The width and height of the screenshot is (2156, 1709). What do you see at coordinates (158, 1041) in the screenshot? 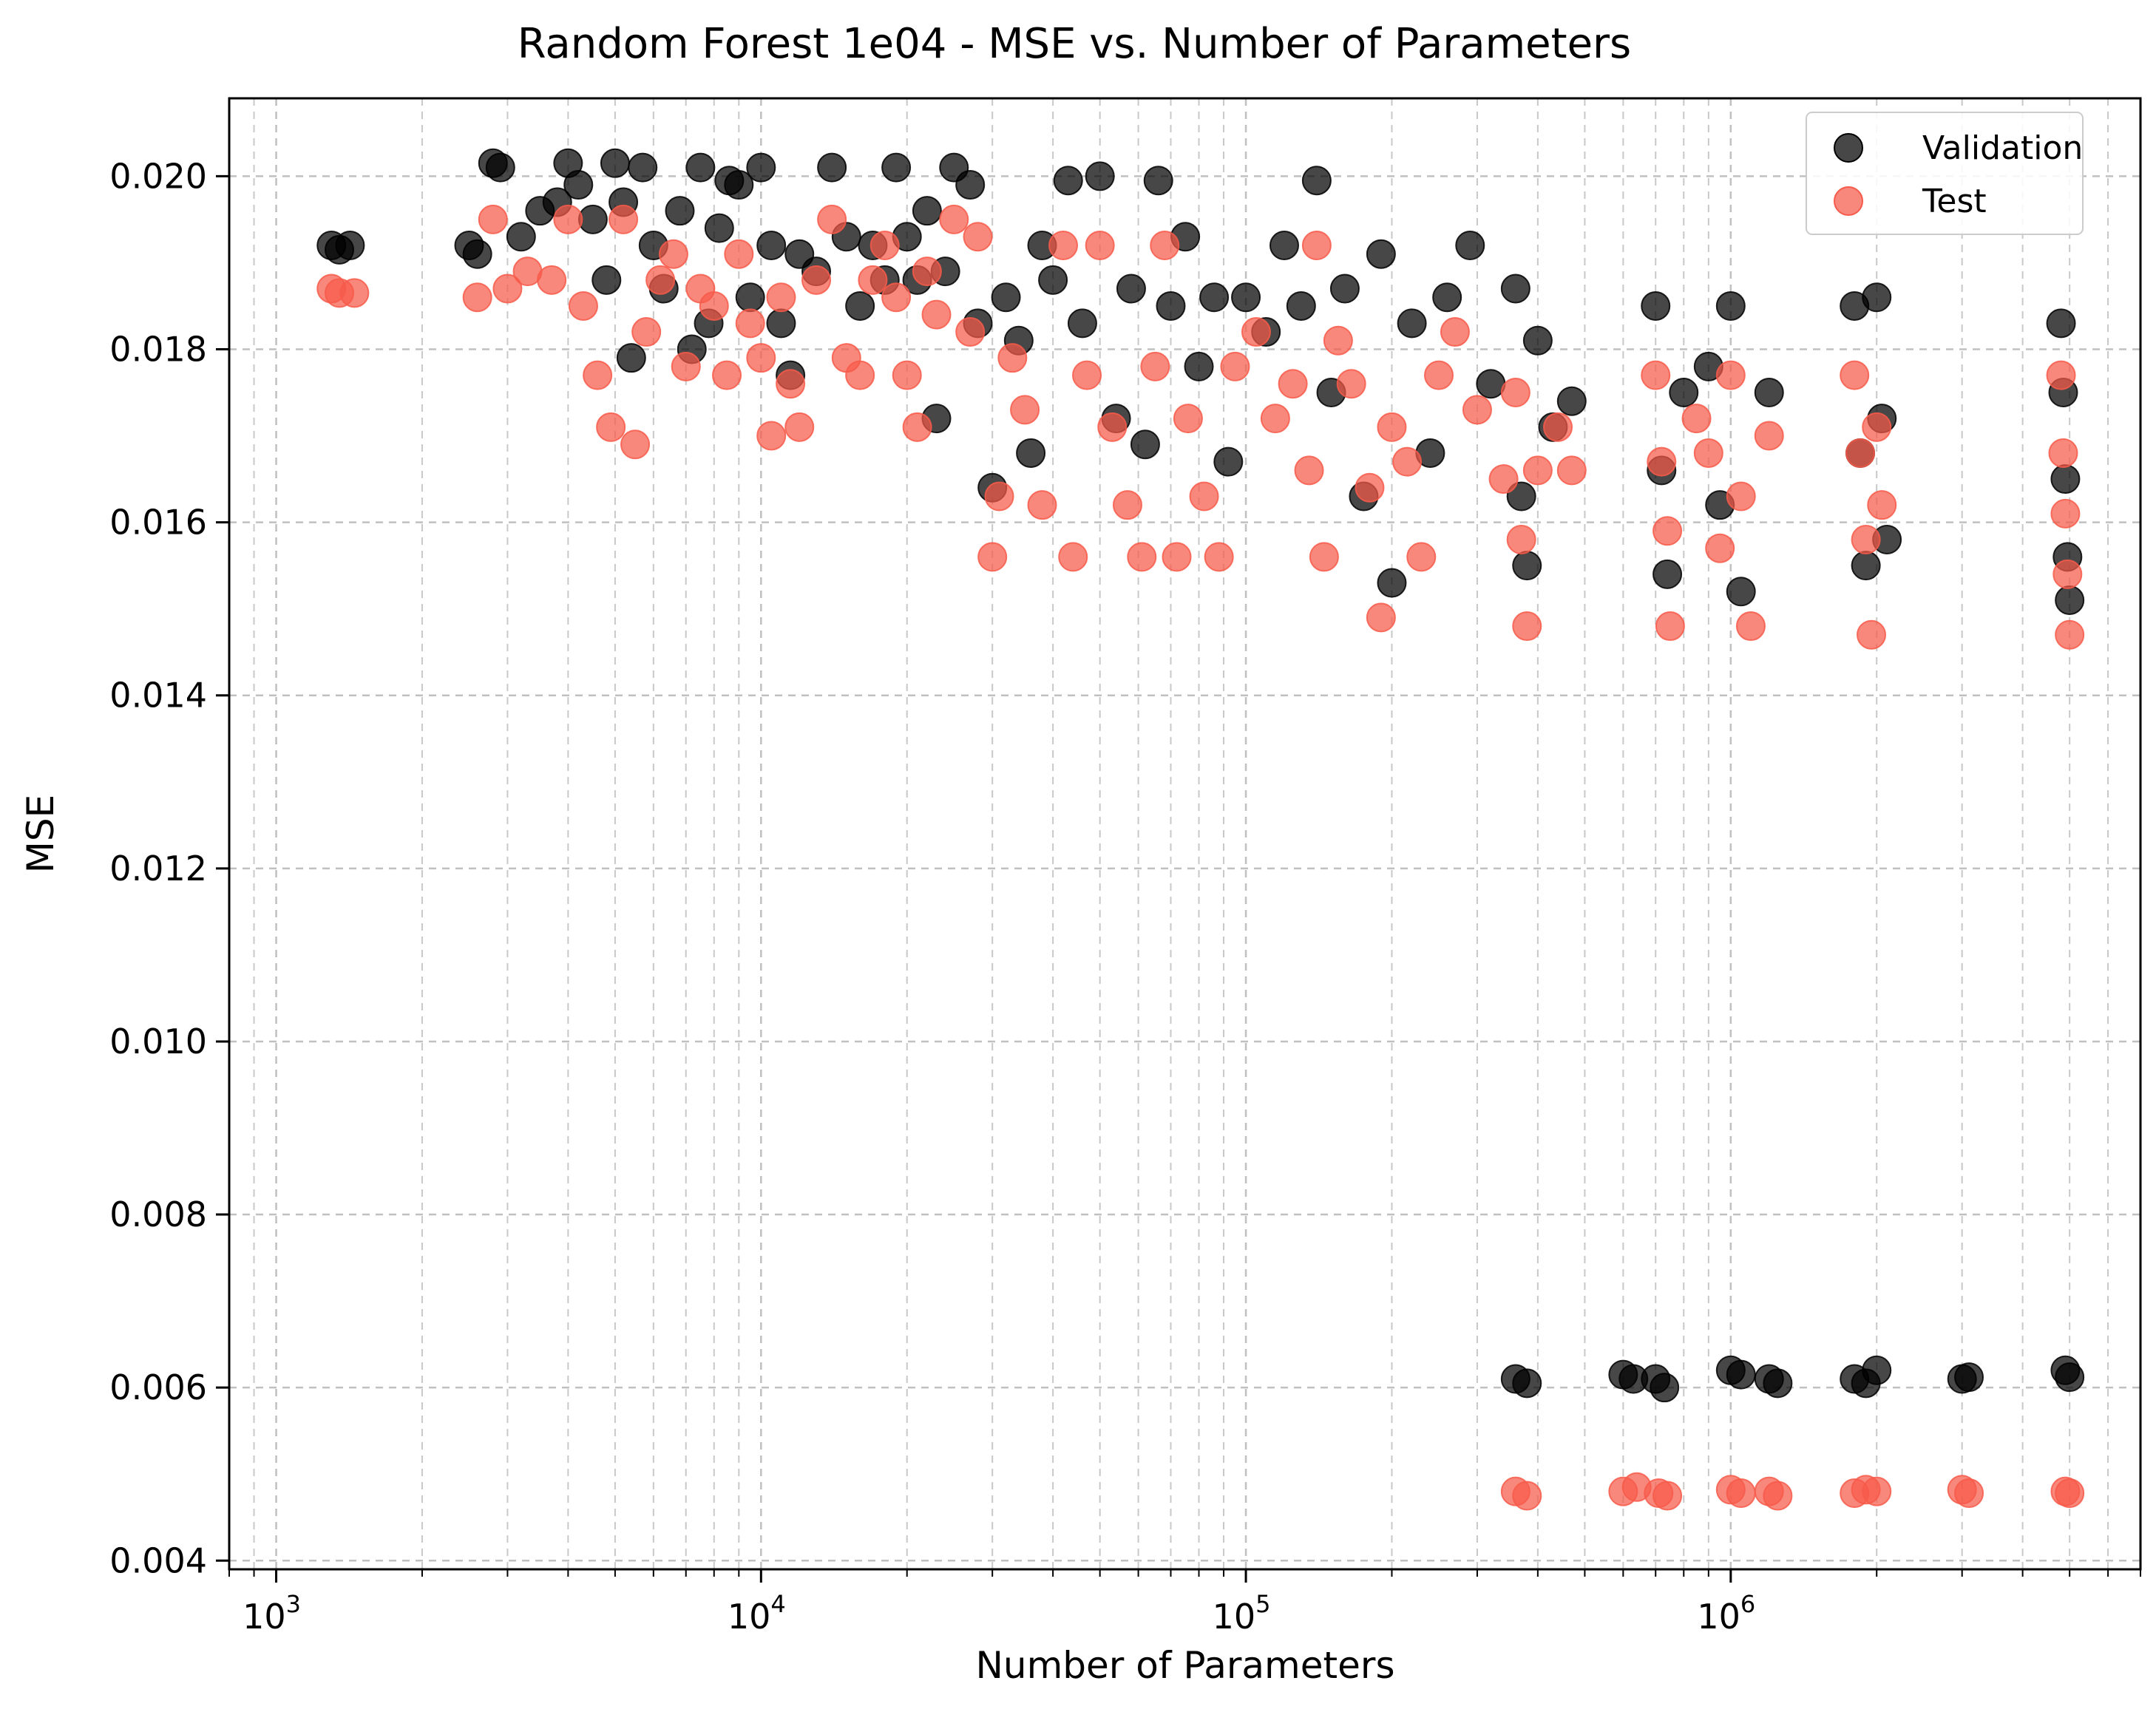
I see `y-tick-label: 0.010` at bounding box center [158, 1041].